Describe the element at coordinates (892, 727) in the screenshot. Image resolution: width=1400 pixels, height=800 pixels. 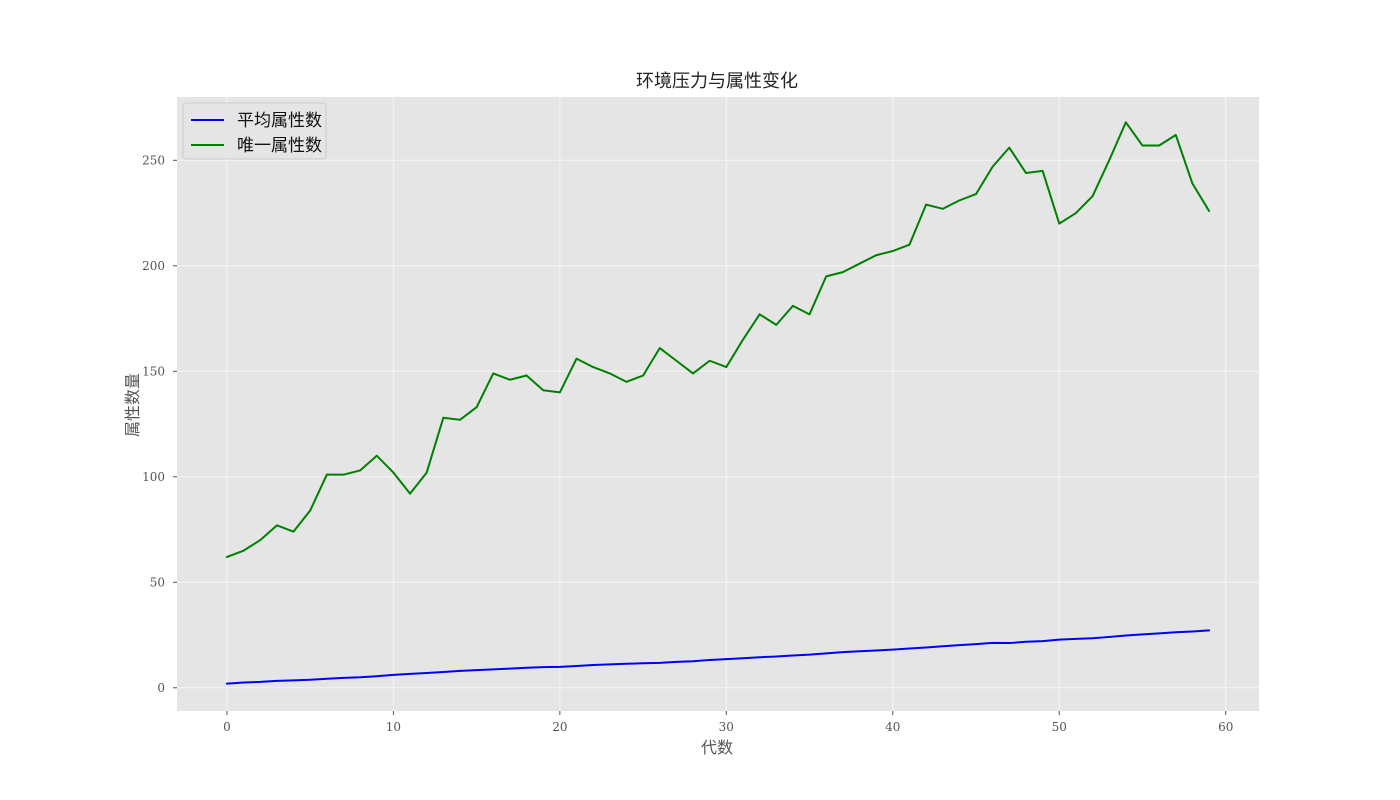
I see `x-tick-label: 40` at that location.